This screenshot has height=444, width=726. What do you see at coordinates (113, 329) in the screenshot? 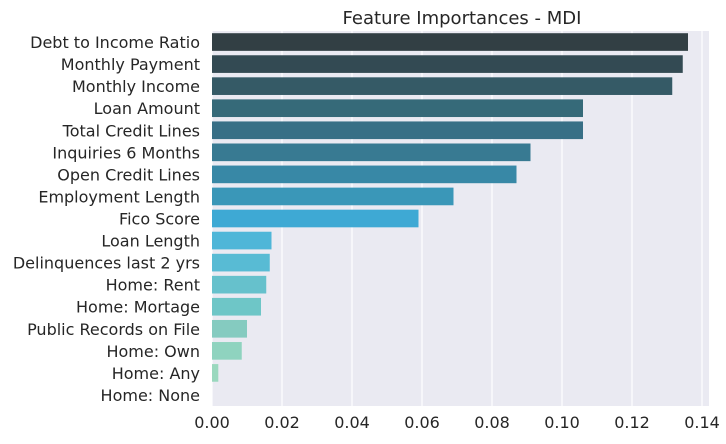
I see `category-label: Public Records on File` at bounding box center [113, 329].